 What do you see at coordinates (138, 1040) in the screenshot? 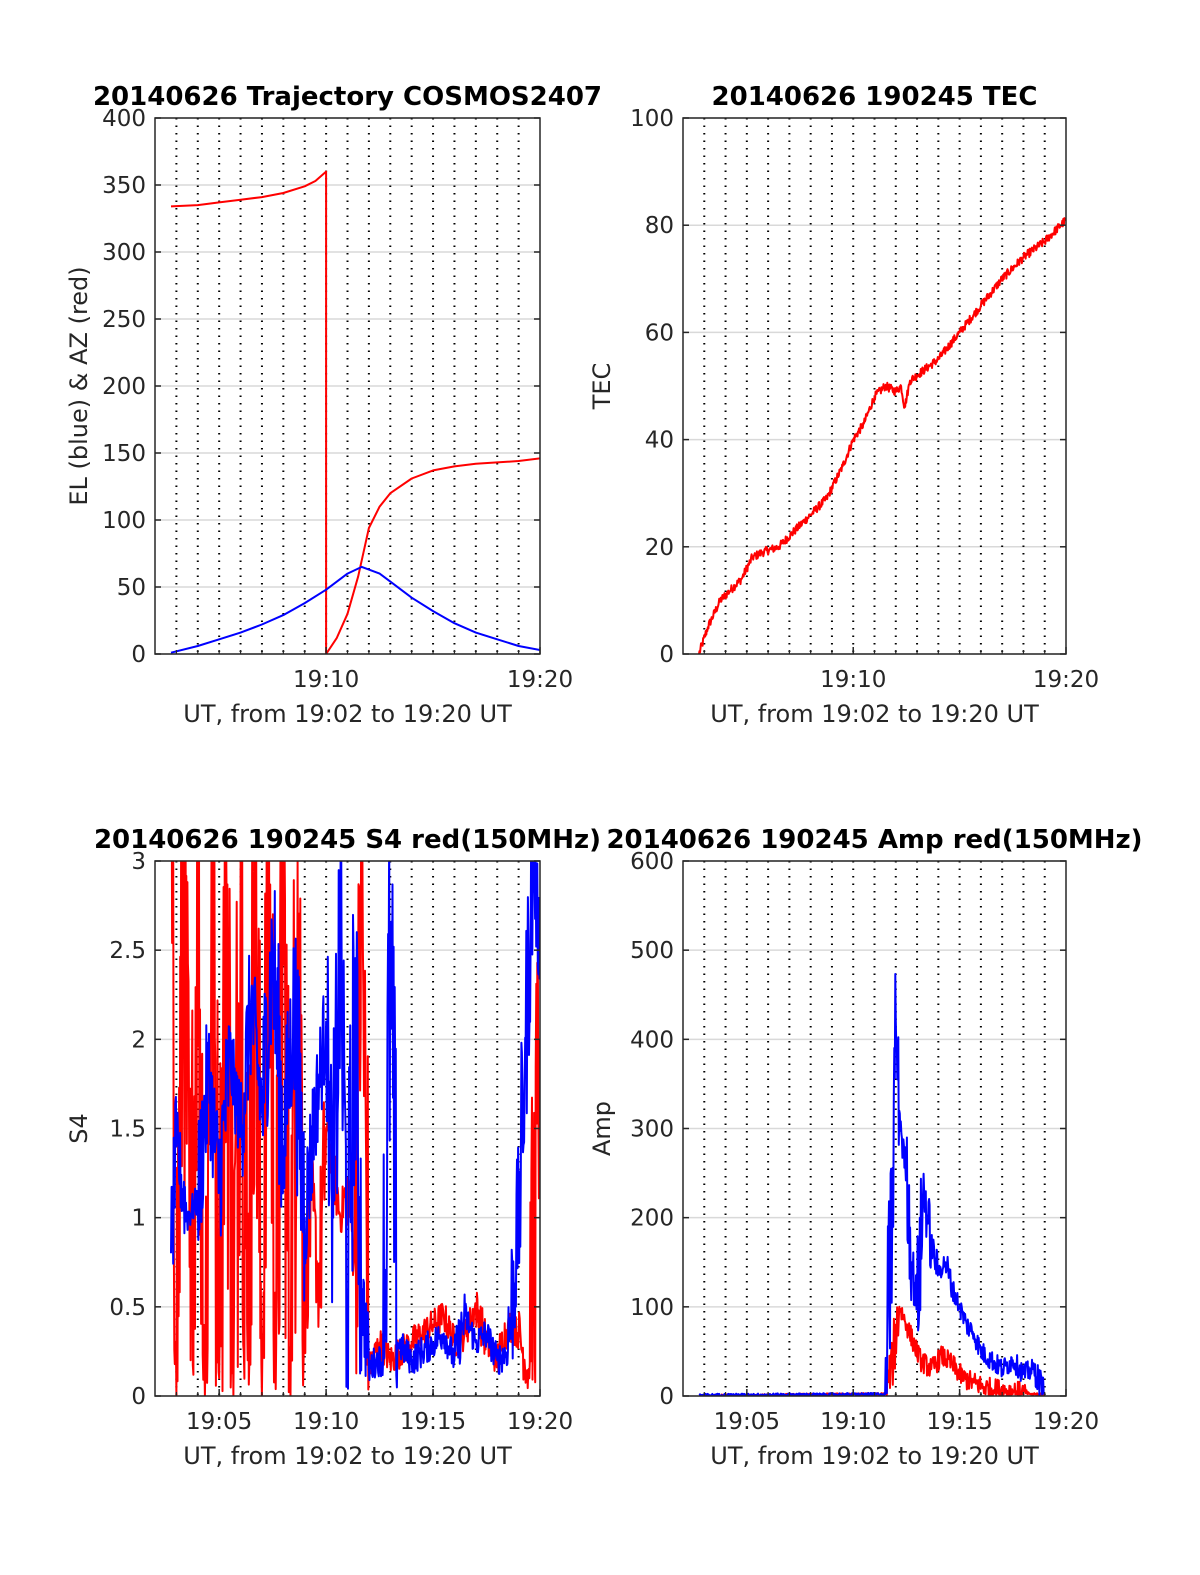
I see `y-tick-label: 2` at bounding box center [138, 1040].